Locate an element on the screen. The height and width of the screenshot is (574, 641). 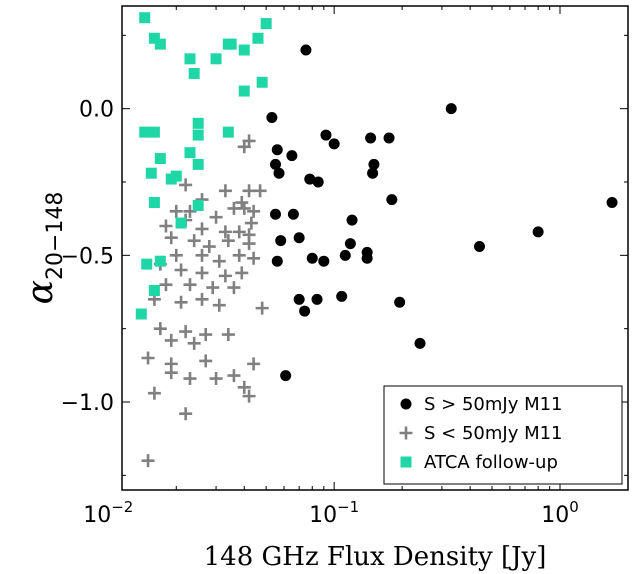
y-tick-label: −0.5 is located at coordinates (87, 256).